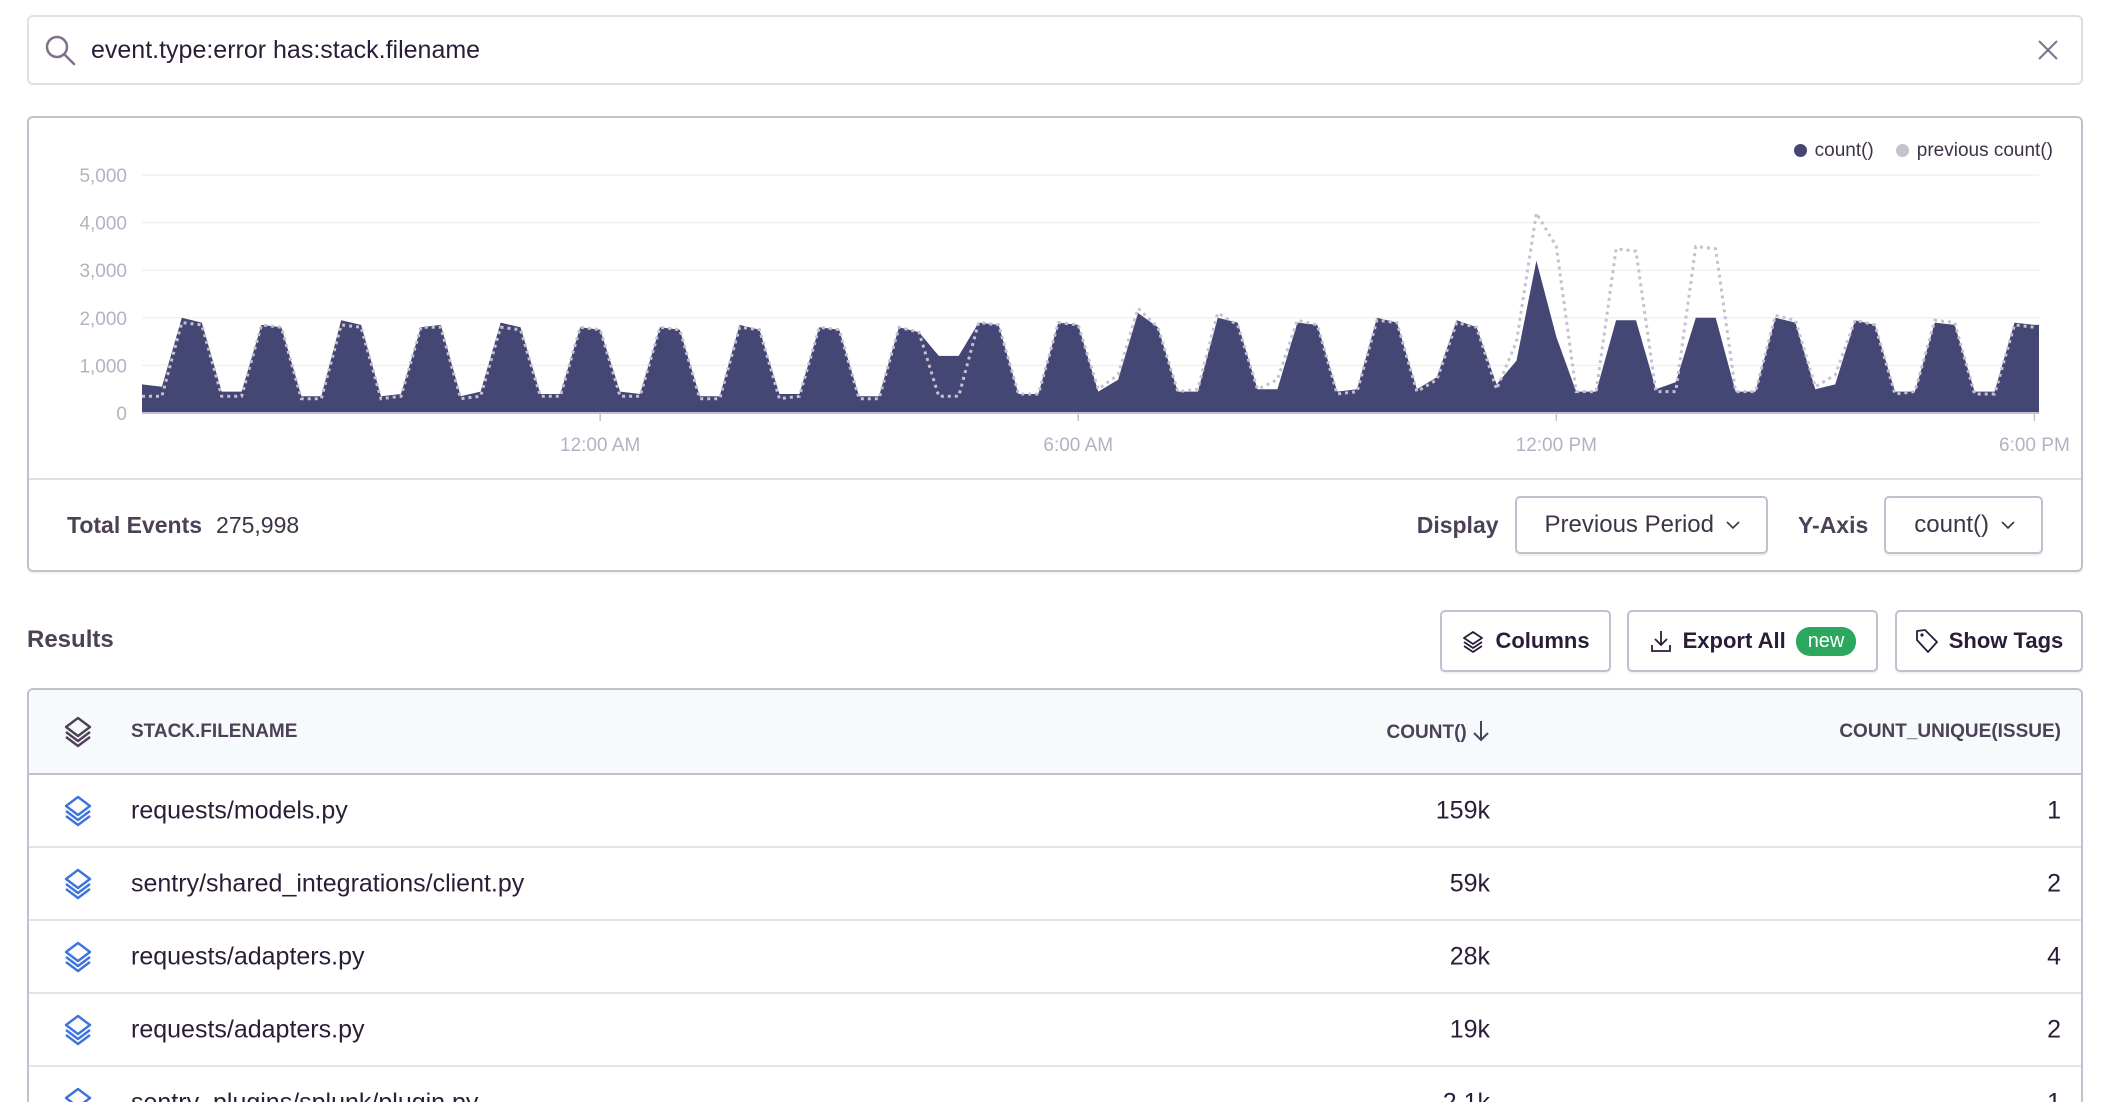  What do you see at coordinates (1078, 445) in the screenshot?
I see `x-tick-label: 6:00 AM` at bounding box center [1078, 445].